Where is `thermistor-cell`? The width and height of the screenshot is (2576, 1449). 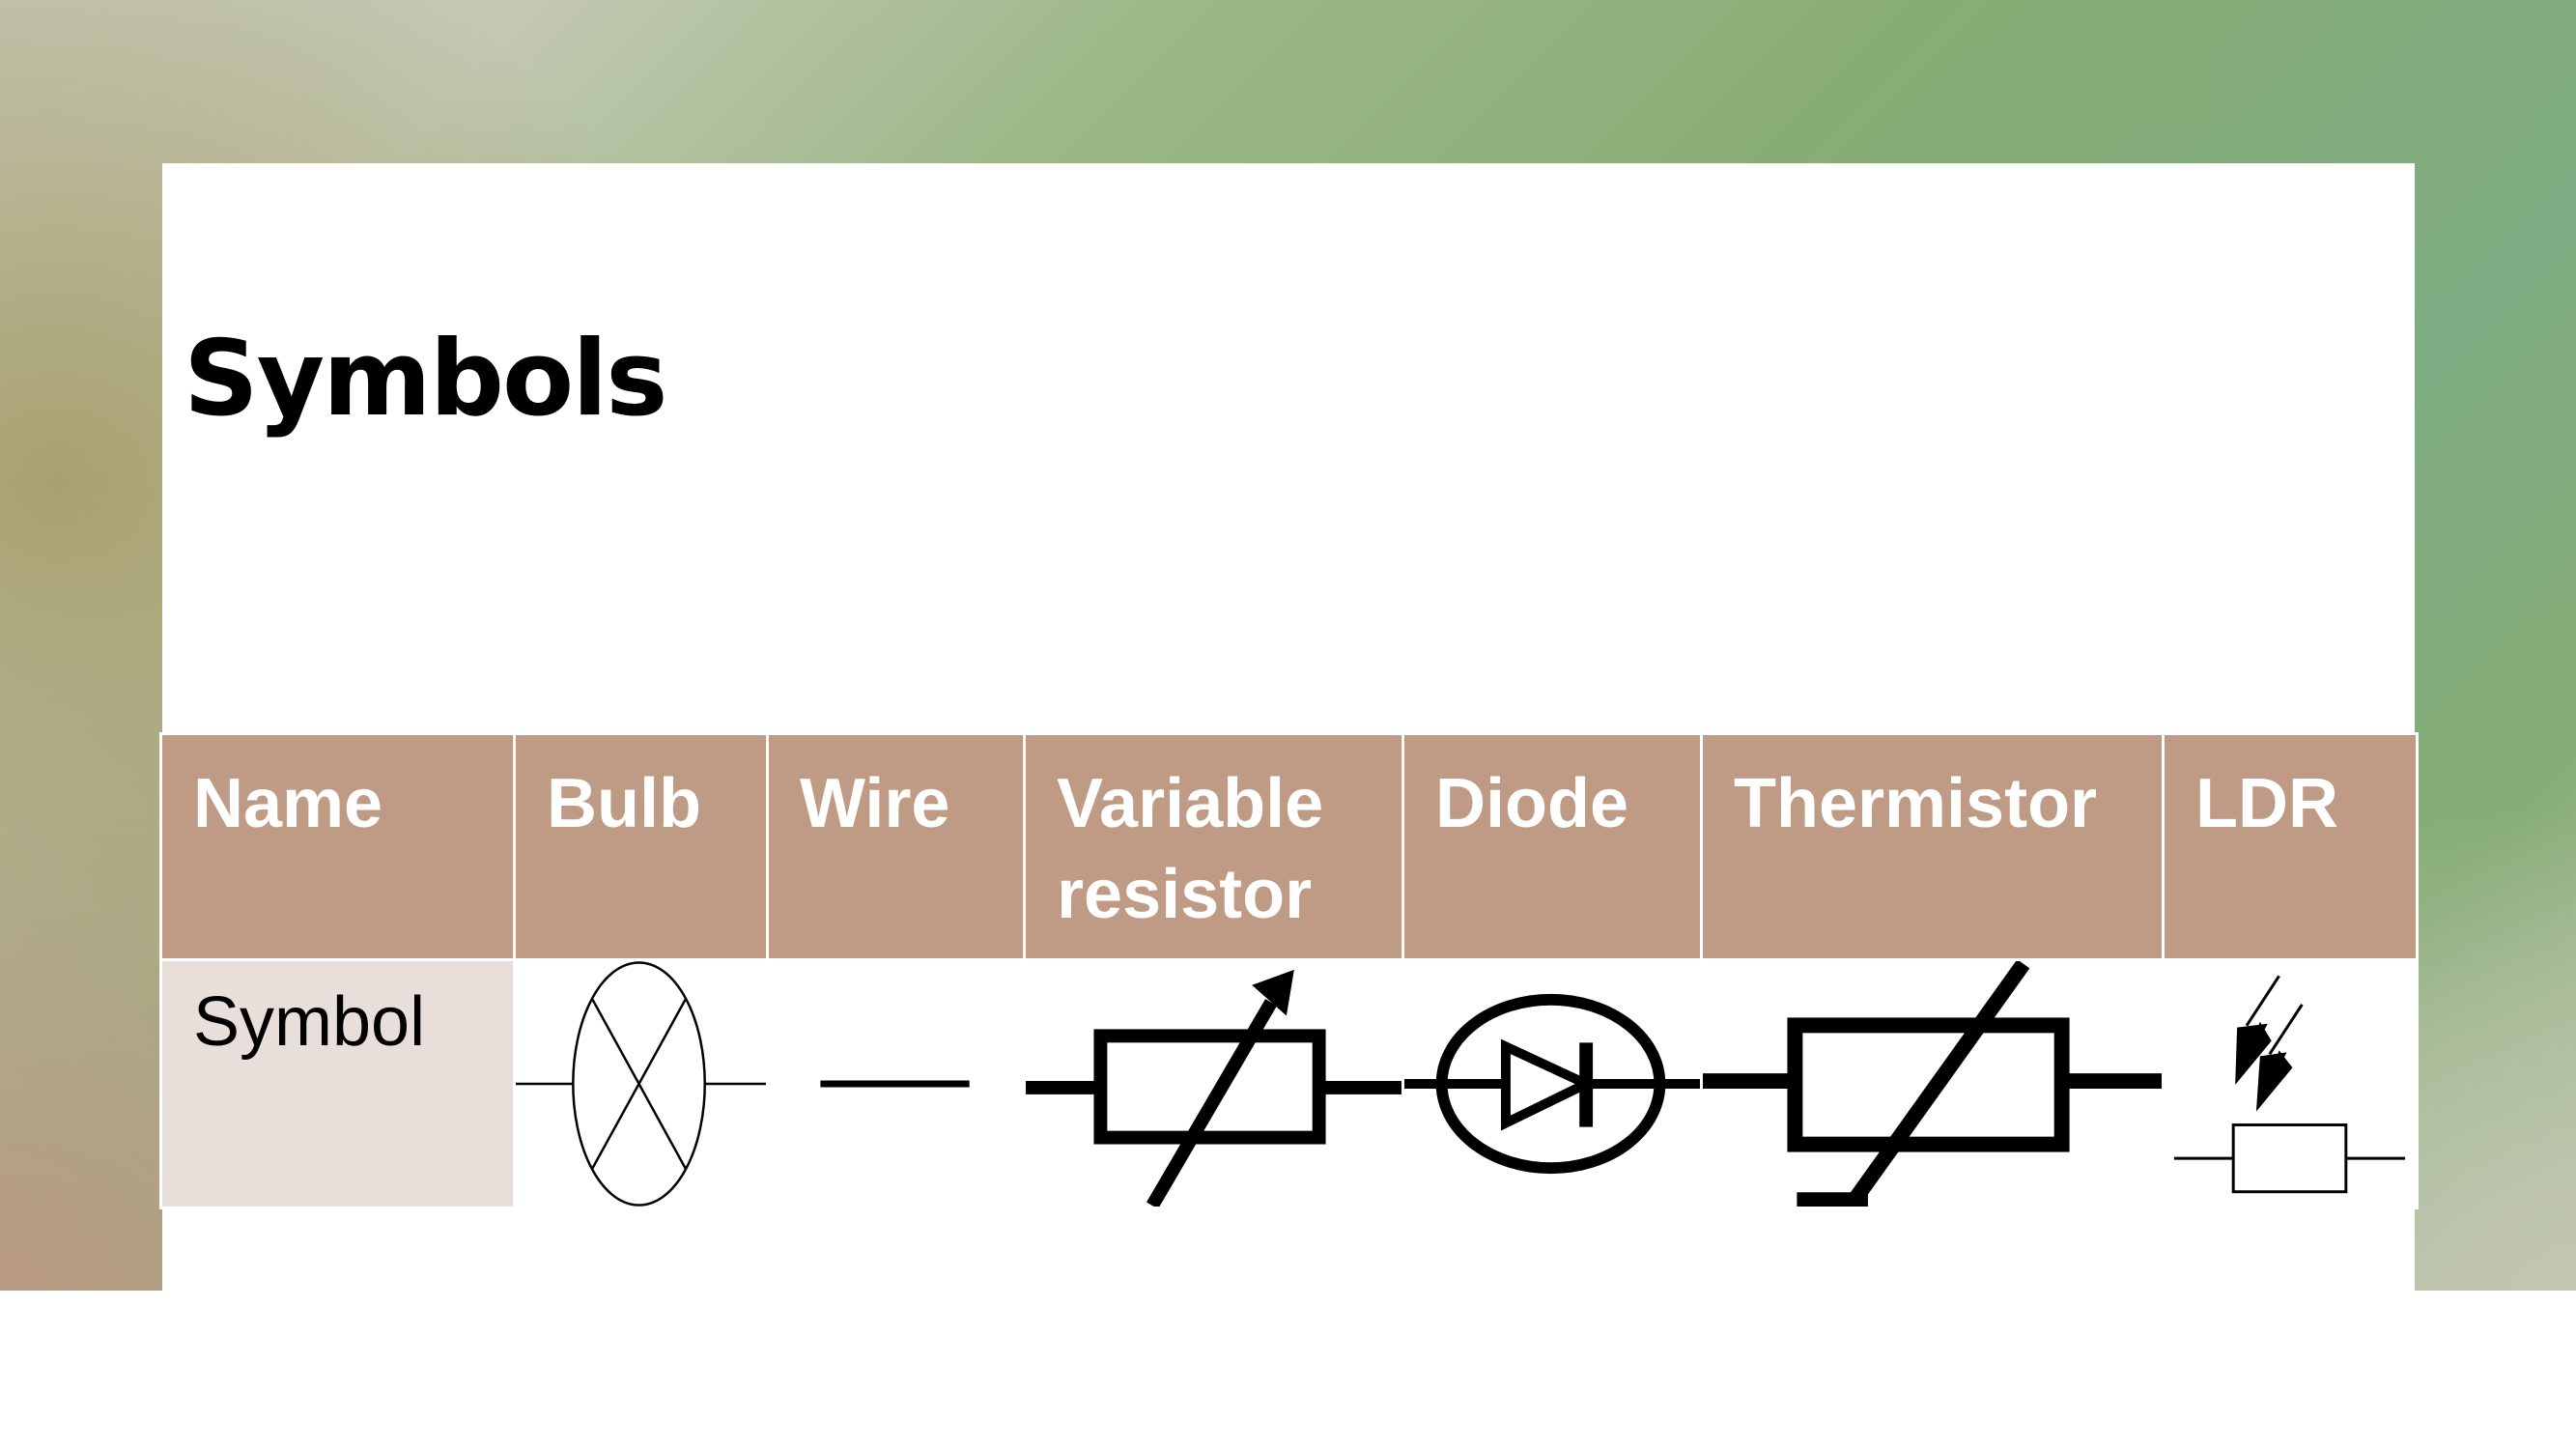
thermistor-cell is located at coordinates (1932, 1083).